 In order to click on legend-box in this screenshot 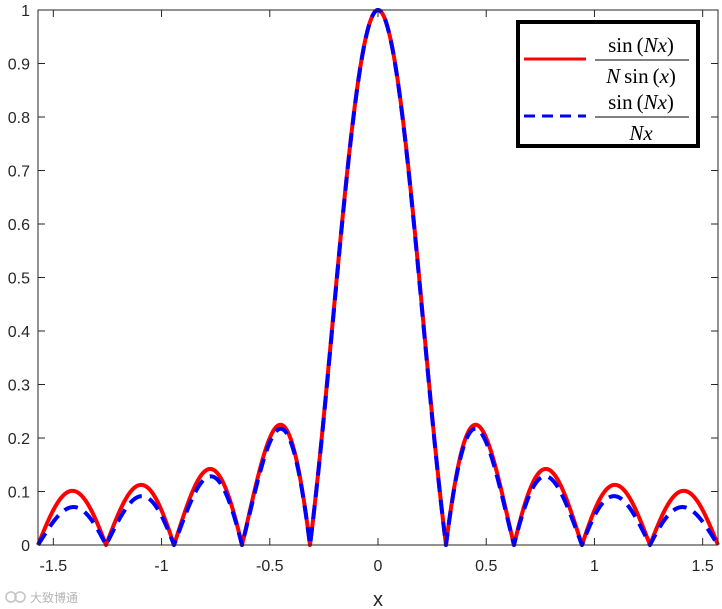, I will do `click(608, 84)`.